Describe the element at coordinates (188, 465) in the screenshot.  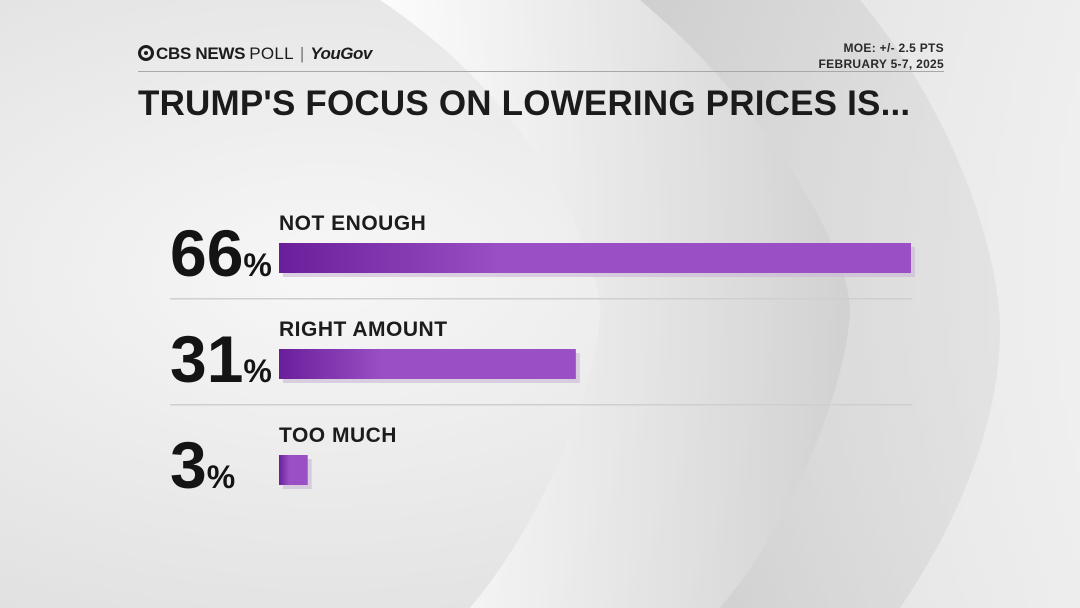
I see `value-number: 3` at that location.